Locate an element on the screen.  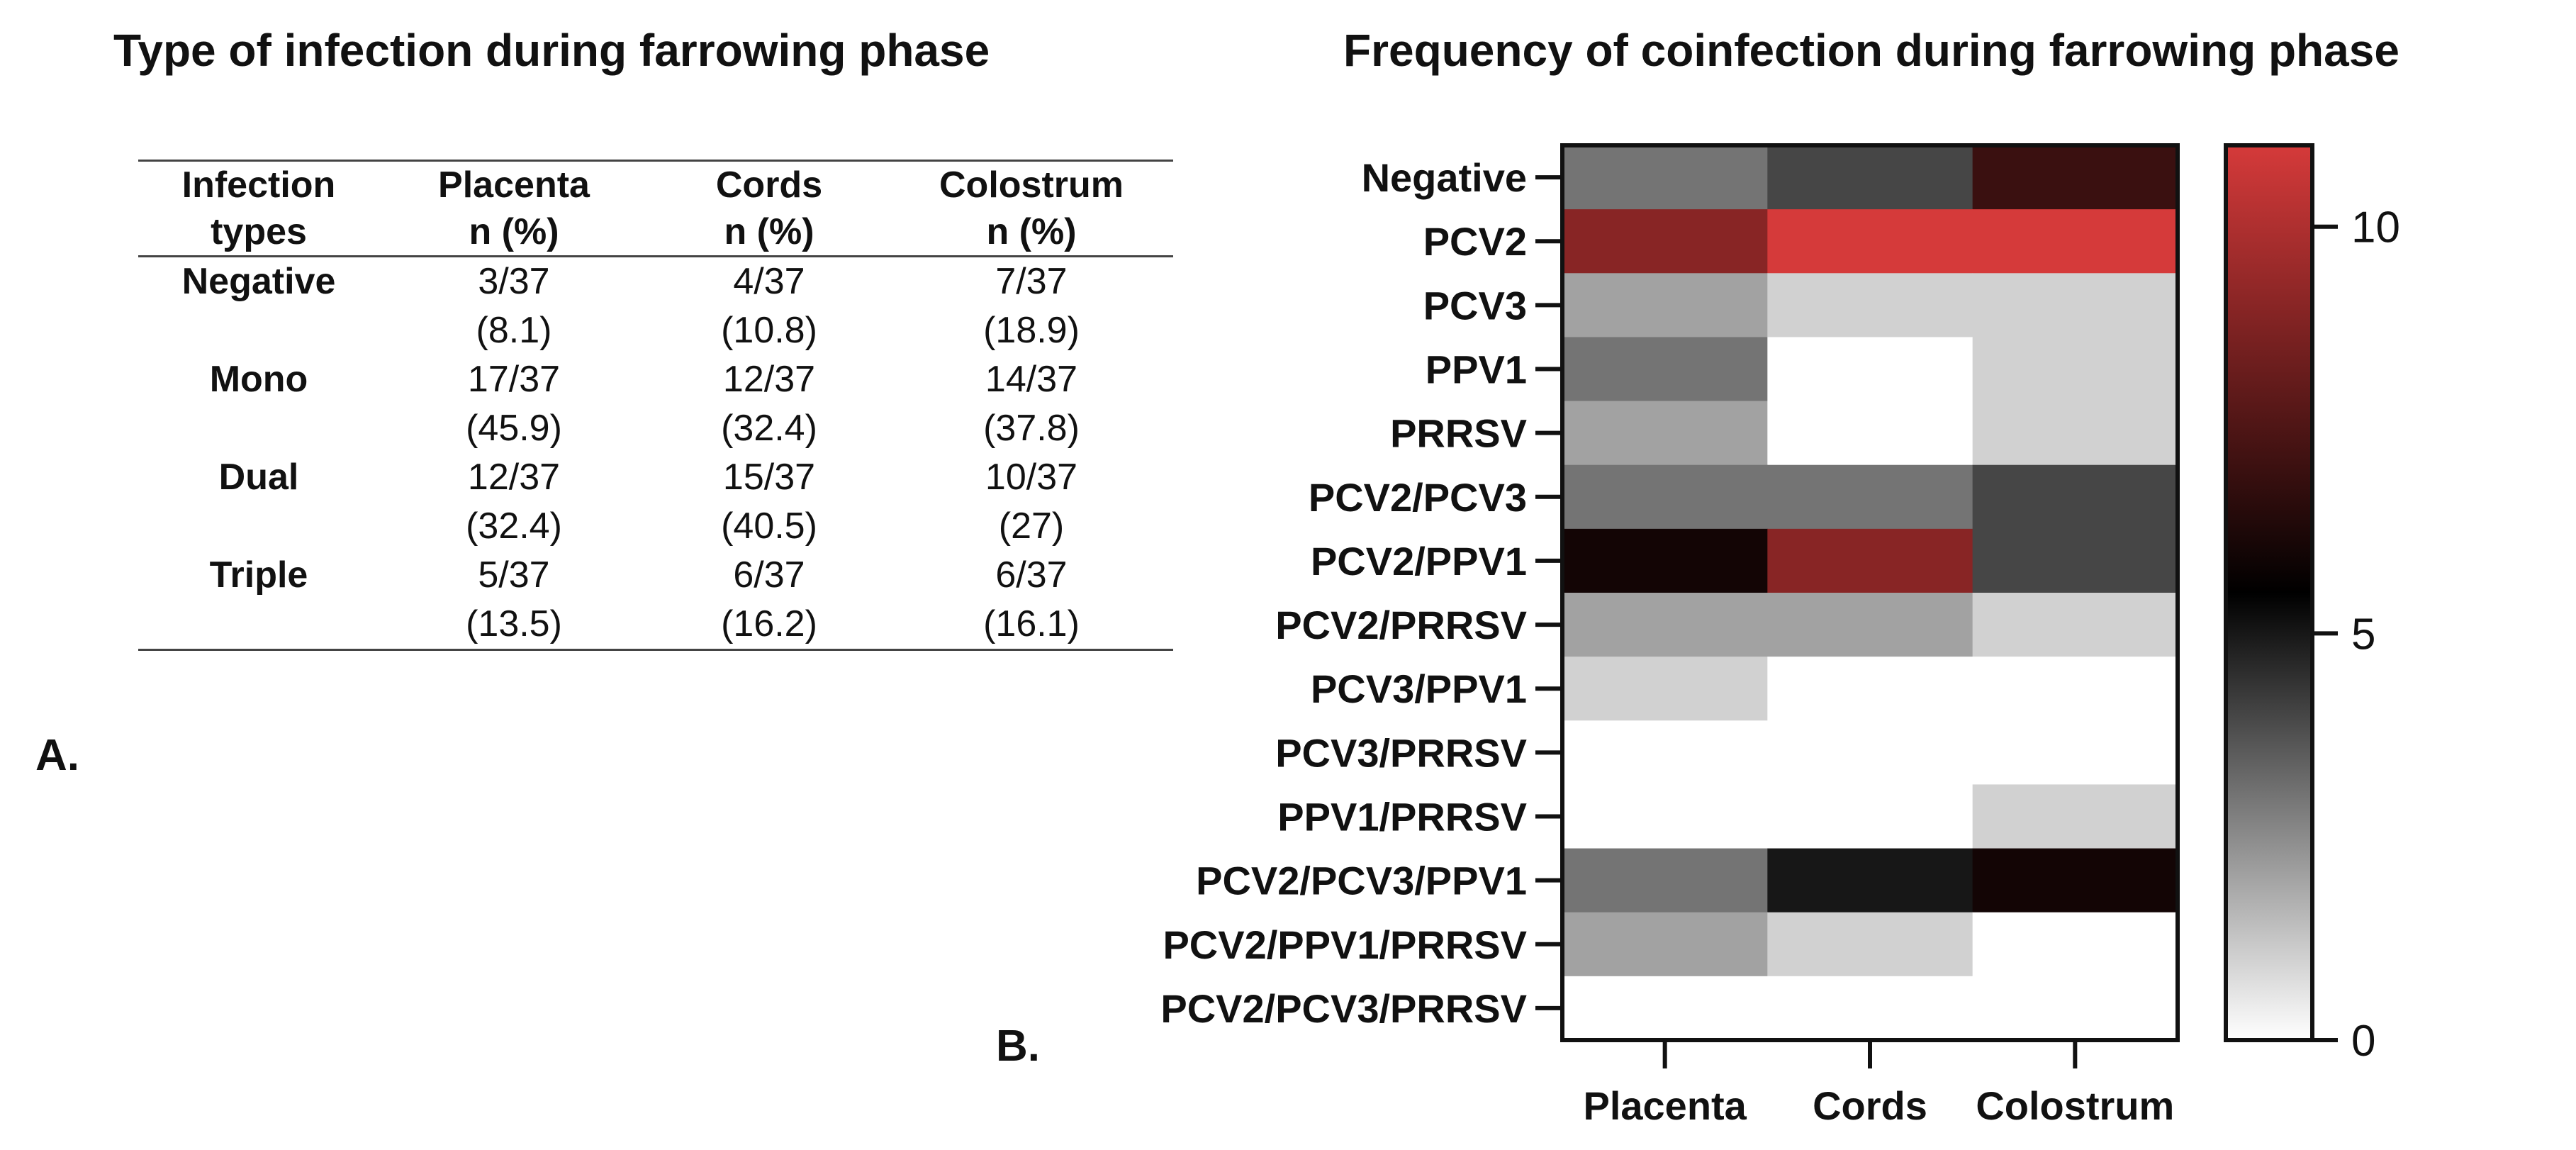
y-tick-label: PCV2 is located at coordinates (1475, 241).